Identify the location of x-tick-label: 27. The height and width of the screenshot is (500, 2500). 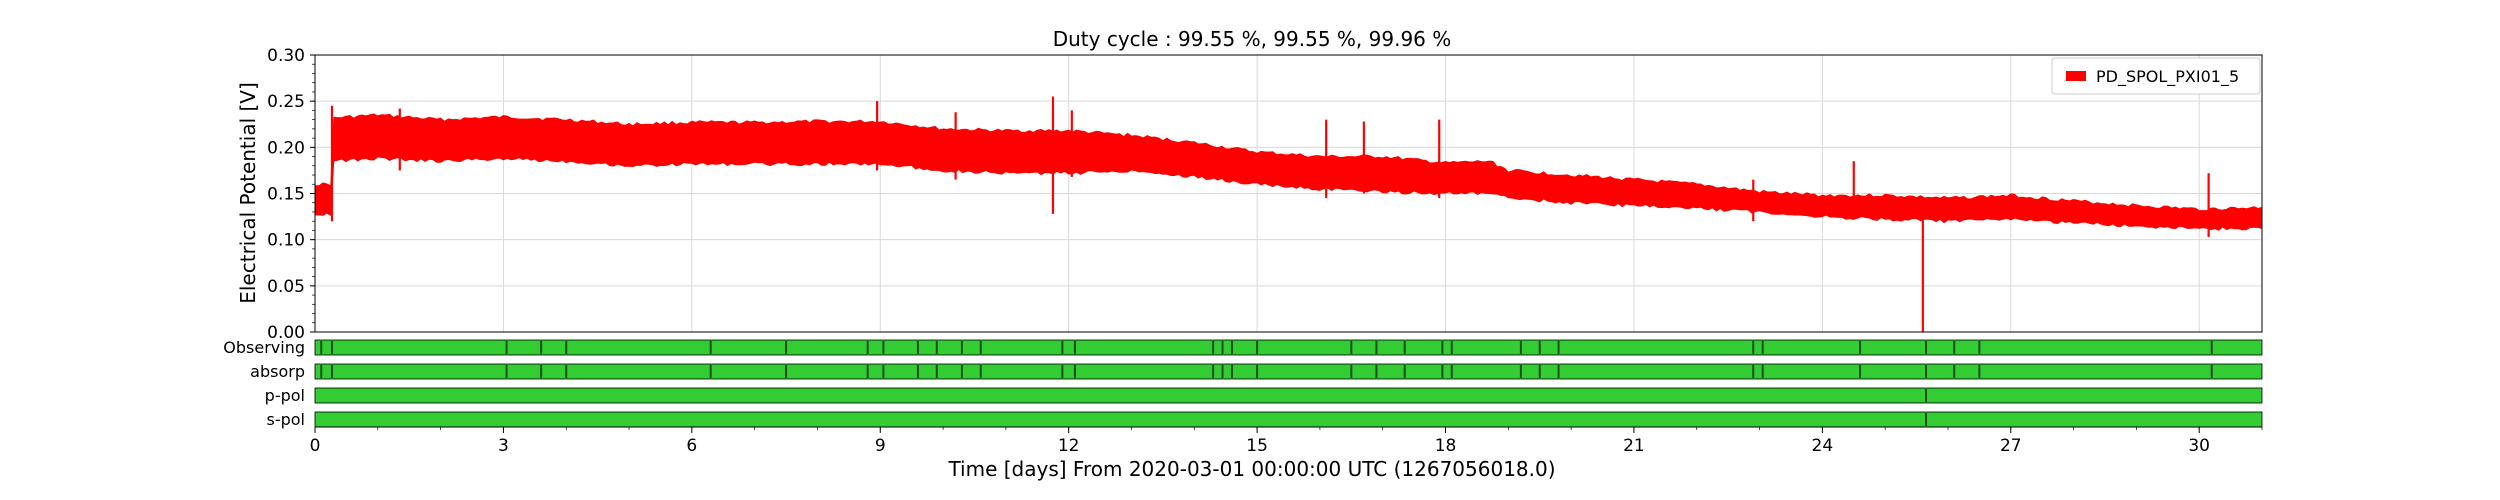
(2011, 446).